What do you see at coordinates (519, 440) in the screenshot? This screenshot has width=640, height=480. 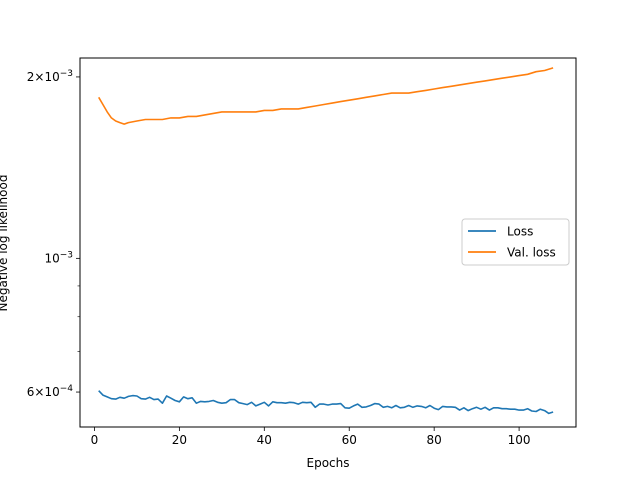 I see `x-tick-label: 100` at bounding box center [519, 440].